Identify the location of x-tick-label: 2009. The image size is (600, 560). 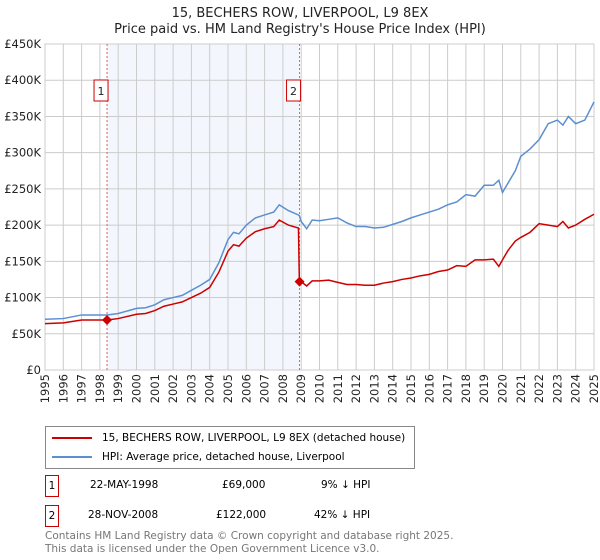
(301, 388).